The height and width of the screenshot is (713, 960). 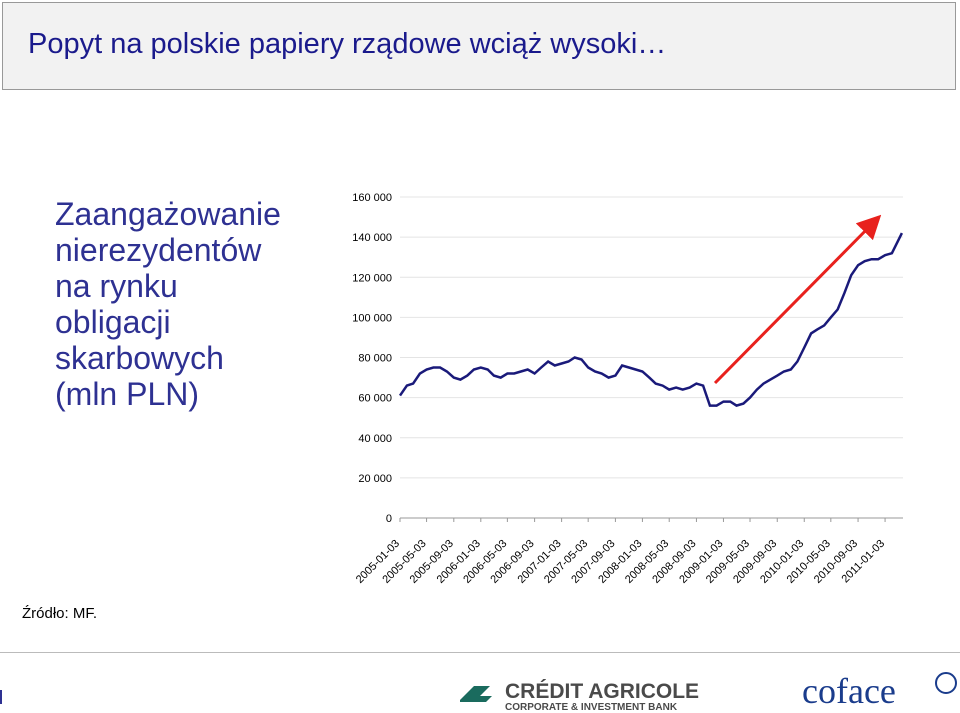 I want to click on brand-main: CRÉDIT AGRICOLE, so click(x=602, y=691).